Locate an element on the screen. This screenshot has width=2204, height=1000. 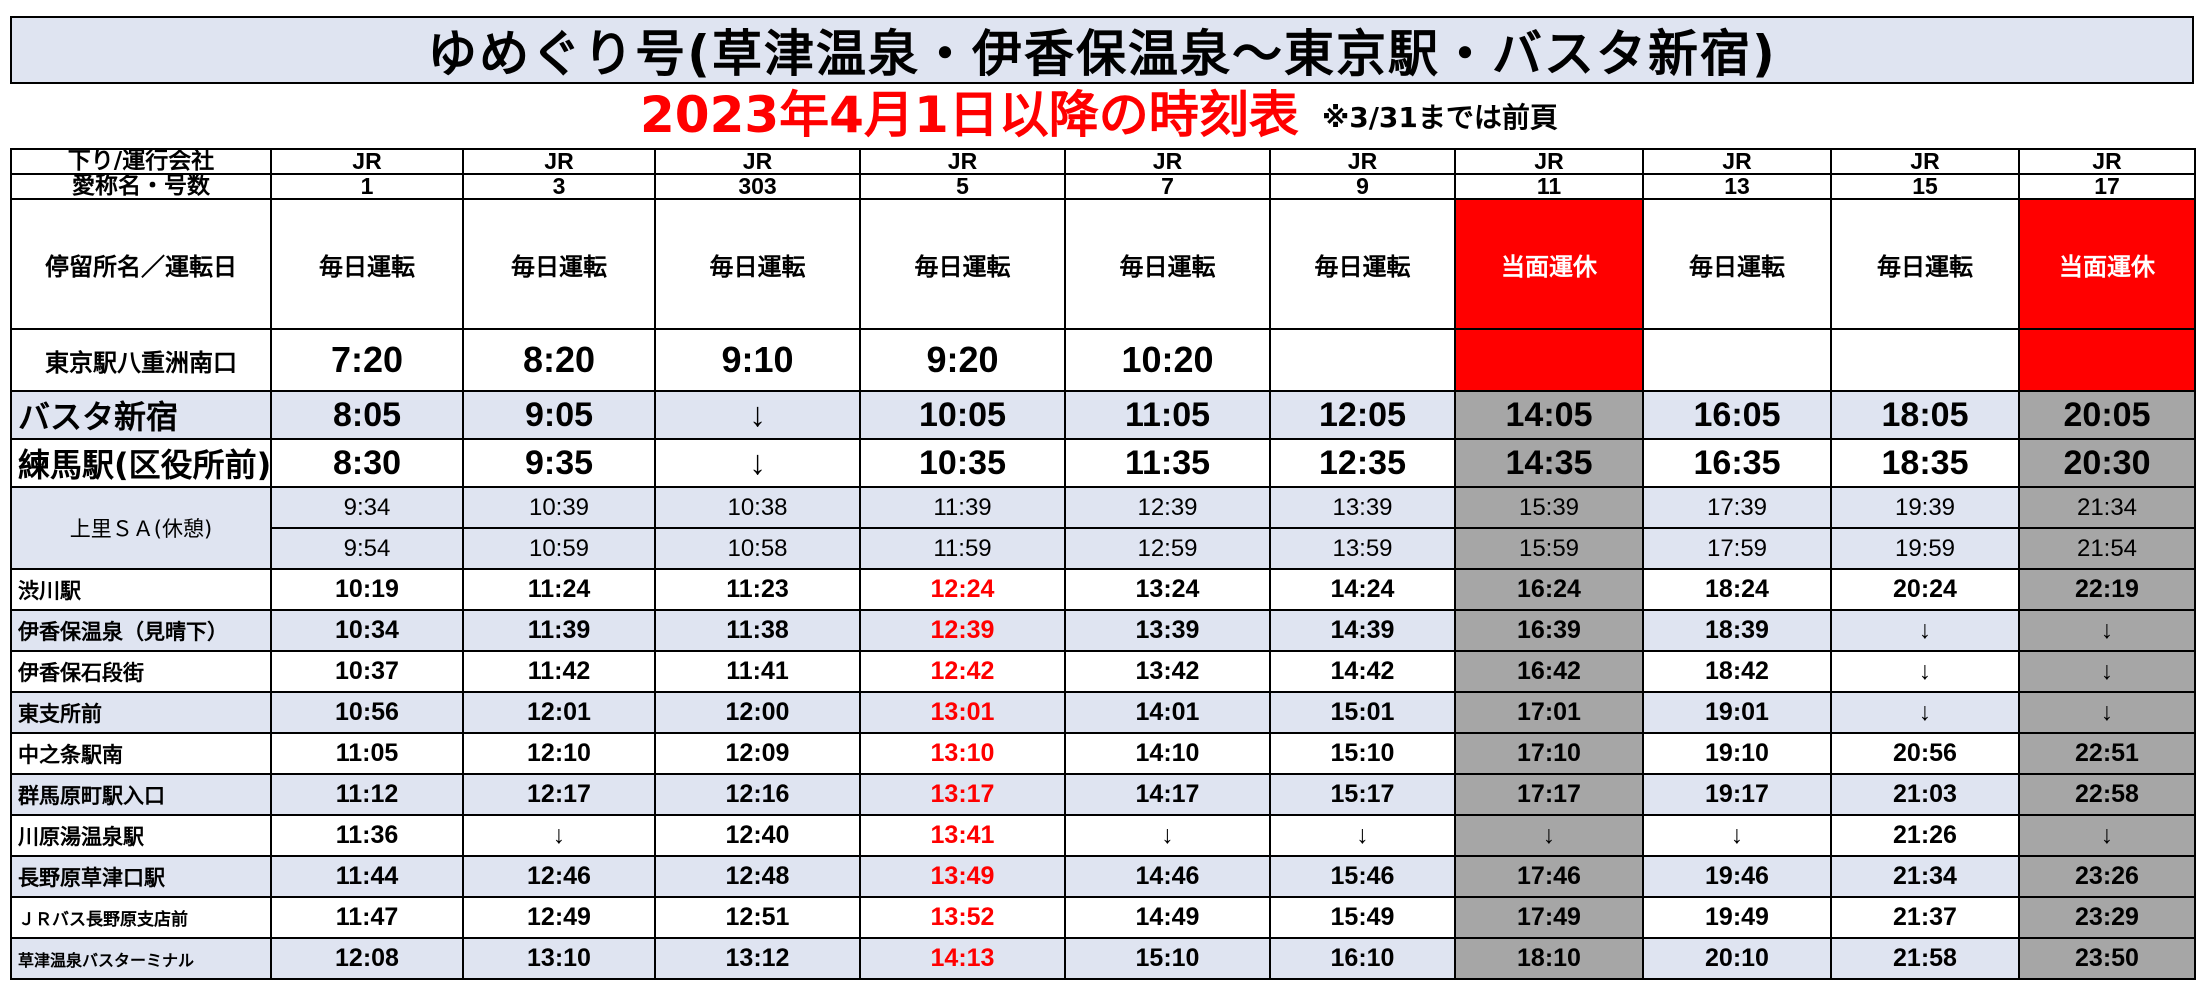
time-cell: 17:59 is located at coordinates (1737, 548).